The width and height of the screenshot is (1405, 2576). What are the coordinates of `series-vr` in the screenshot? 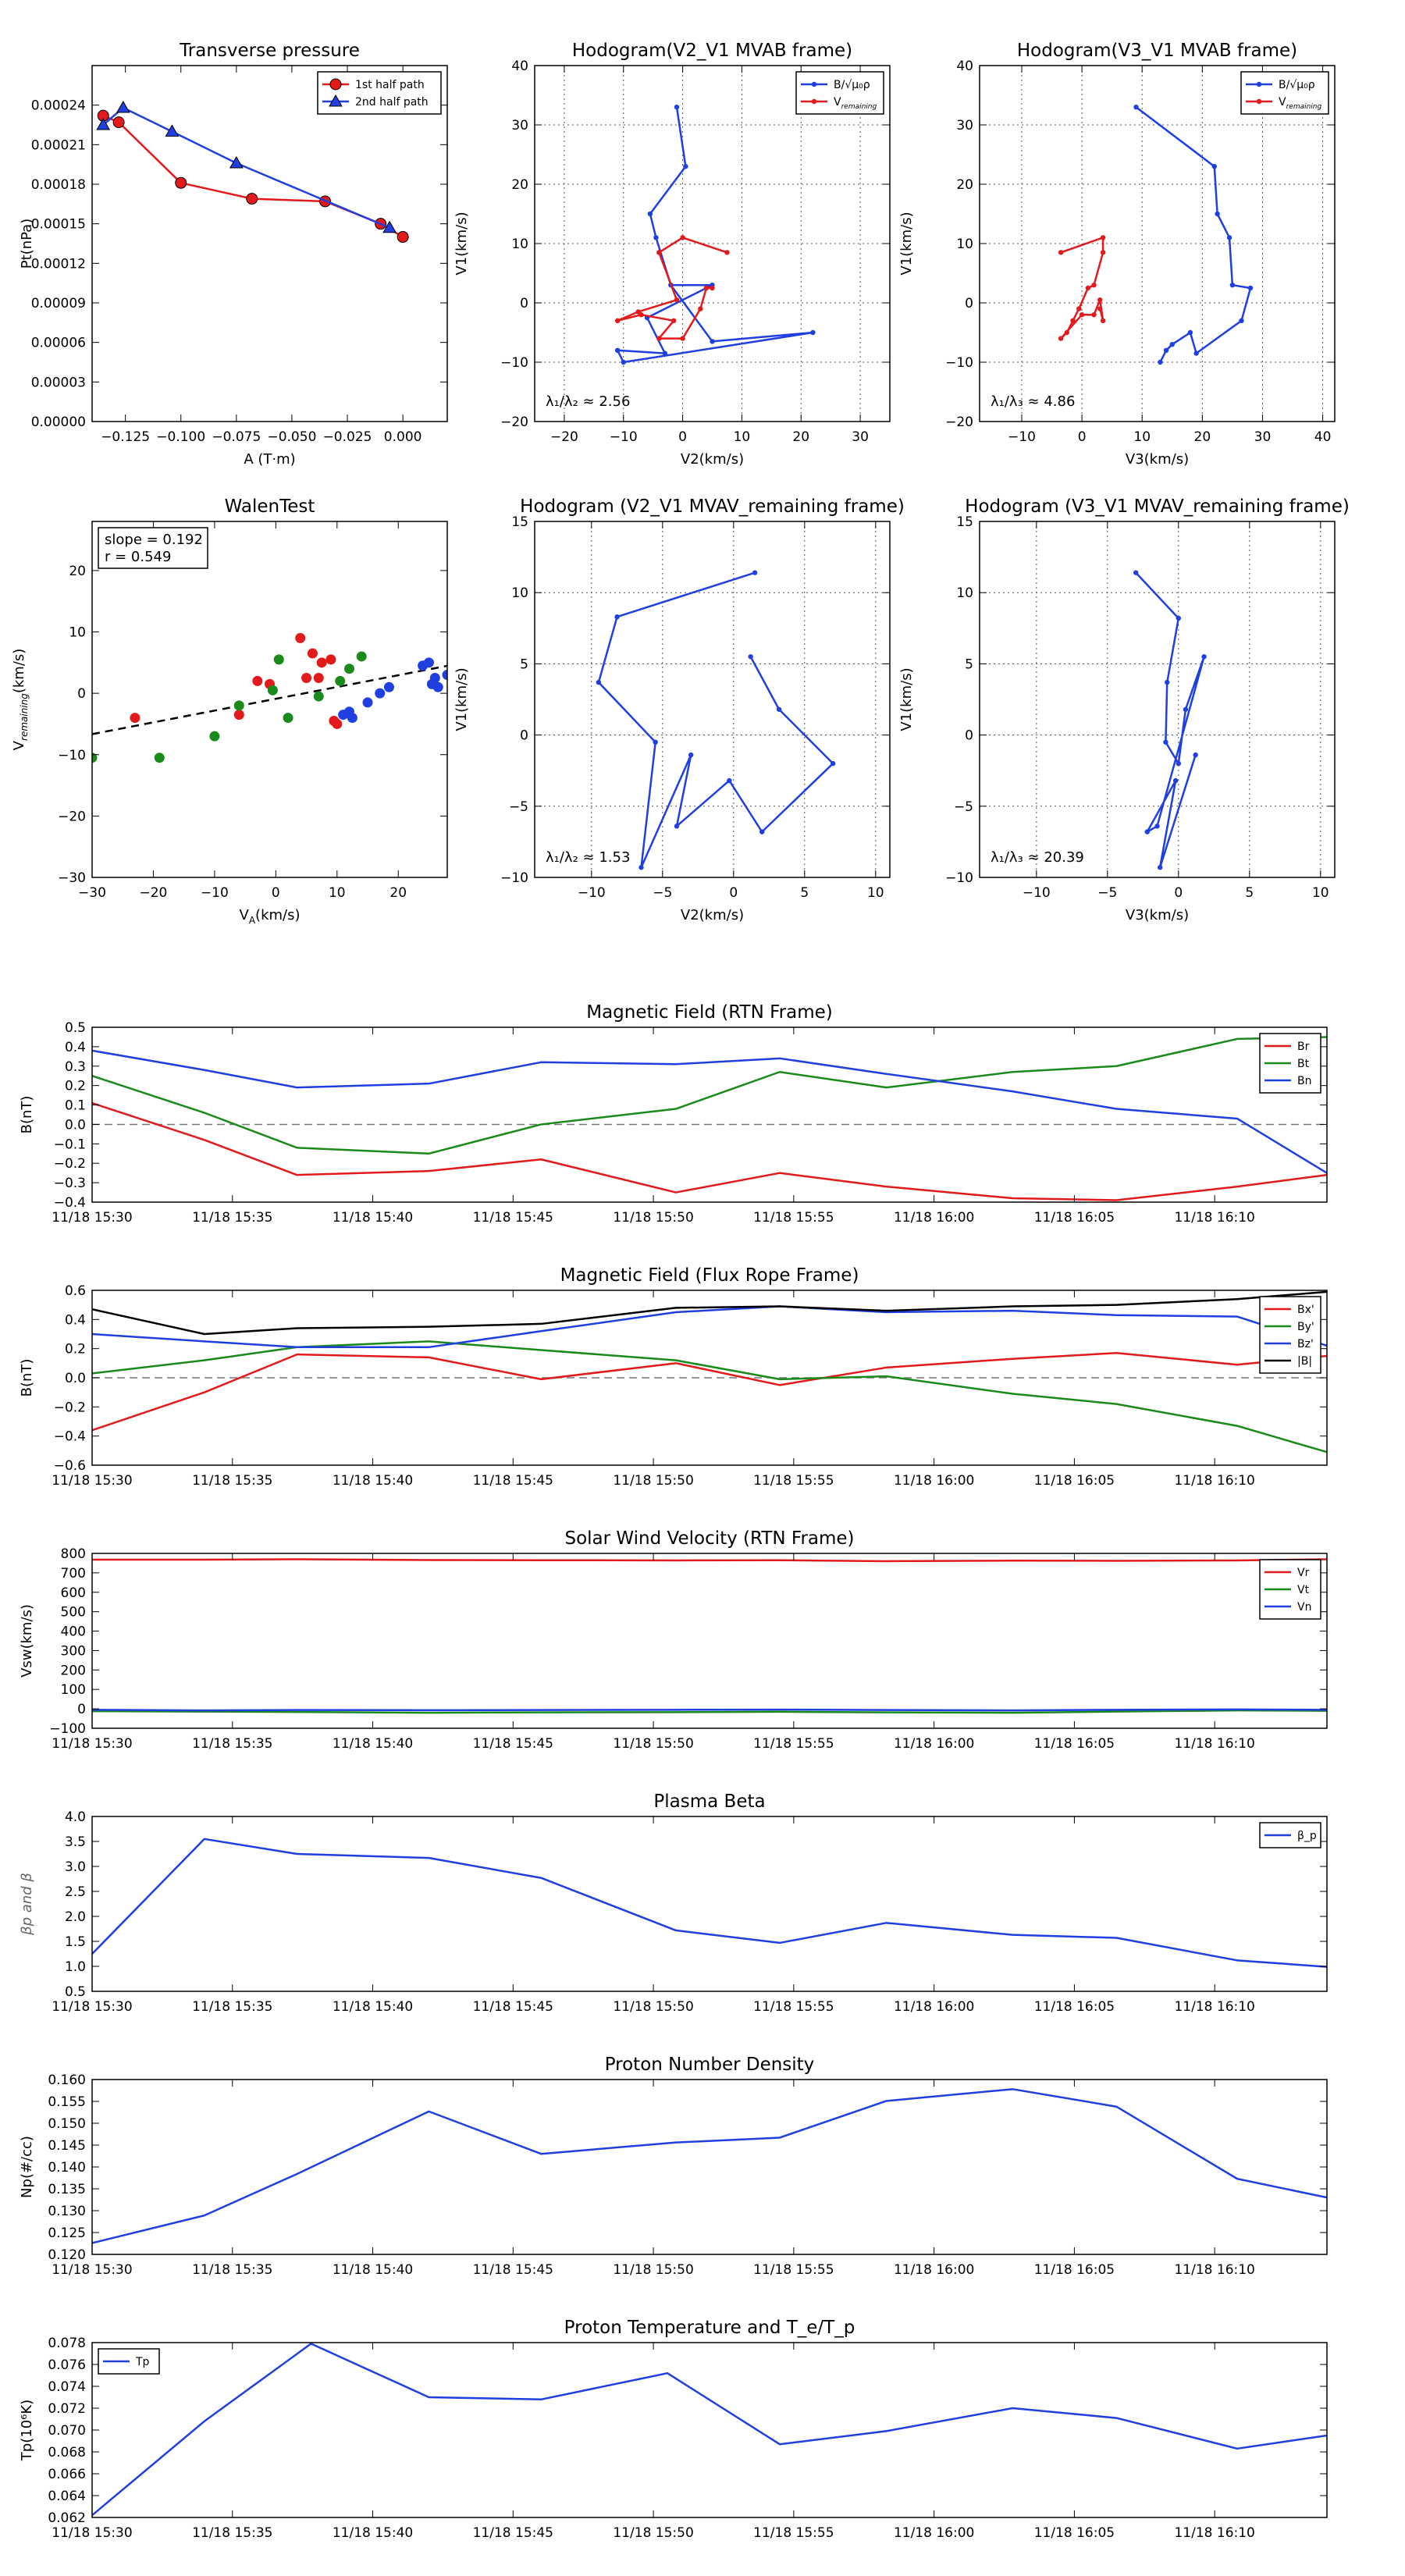 It's located at (710, 1560).